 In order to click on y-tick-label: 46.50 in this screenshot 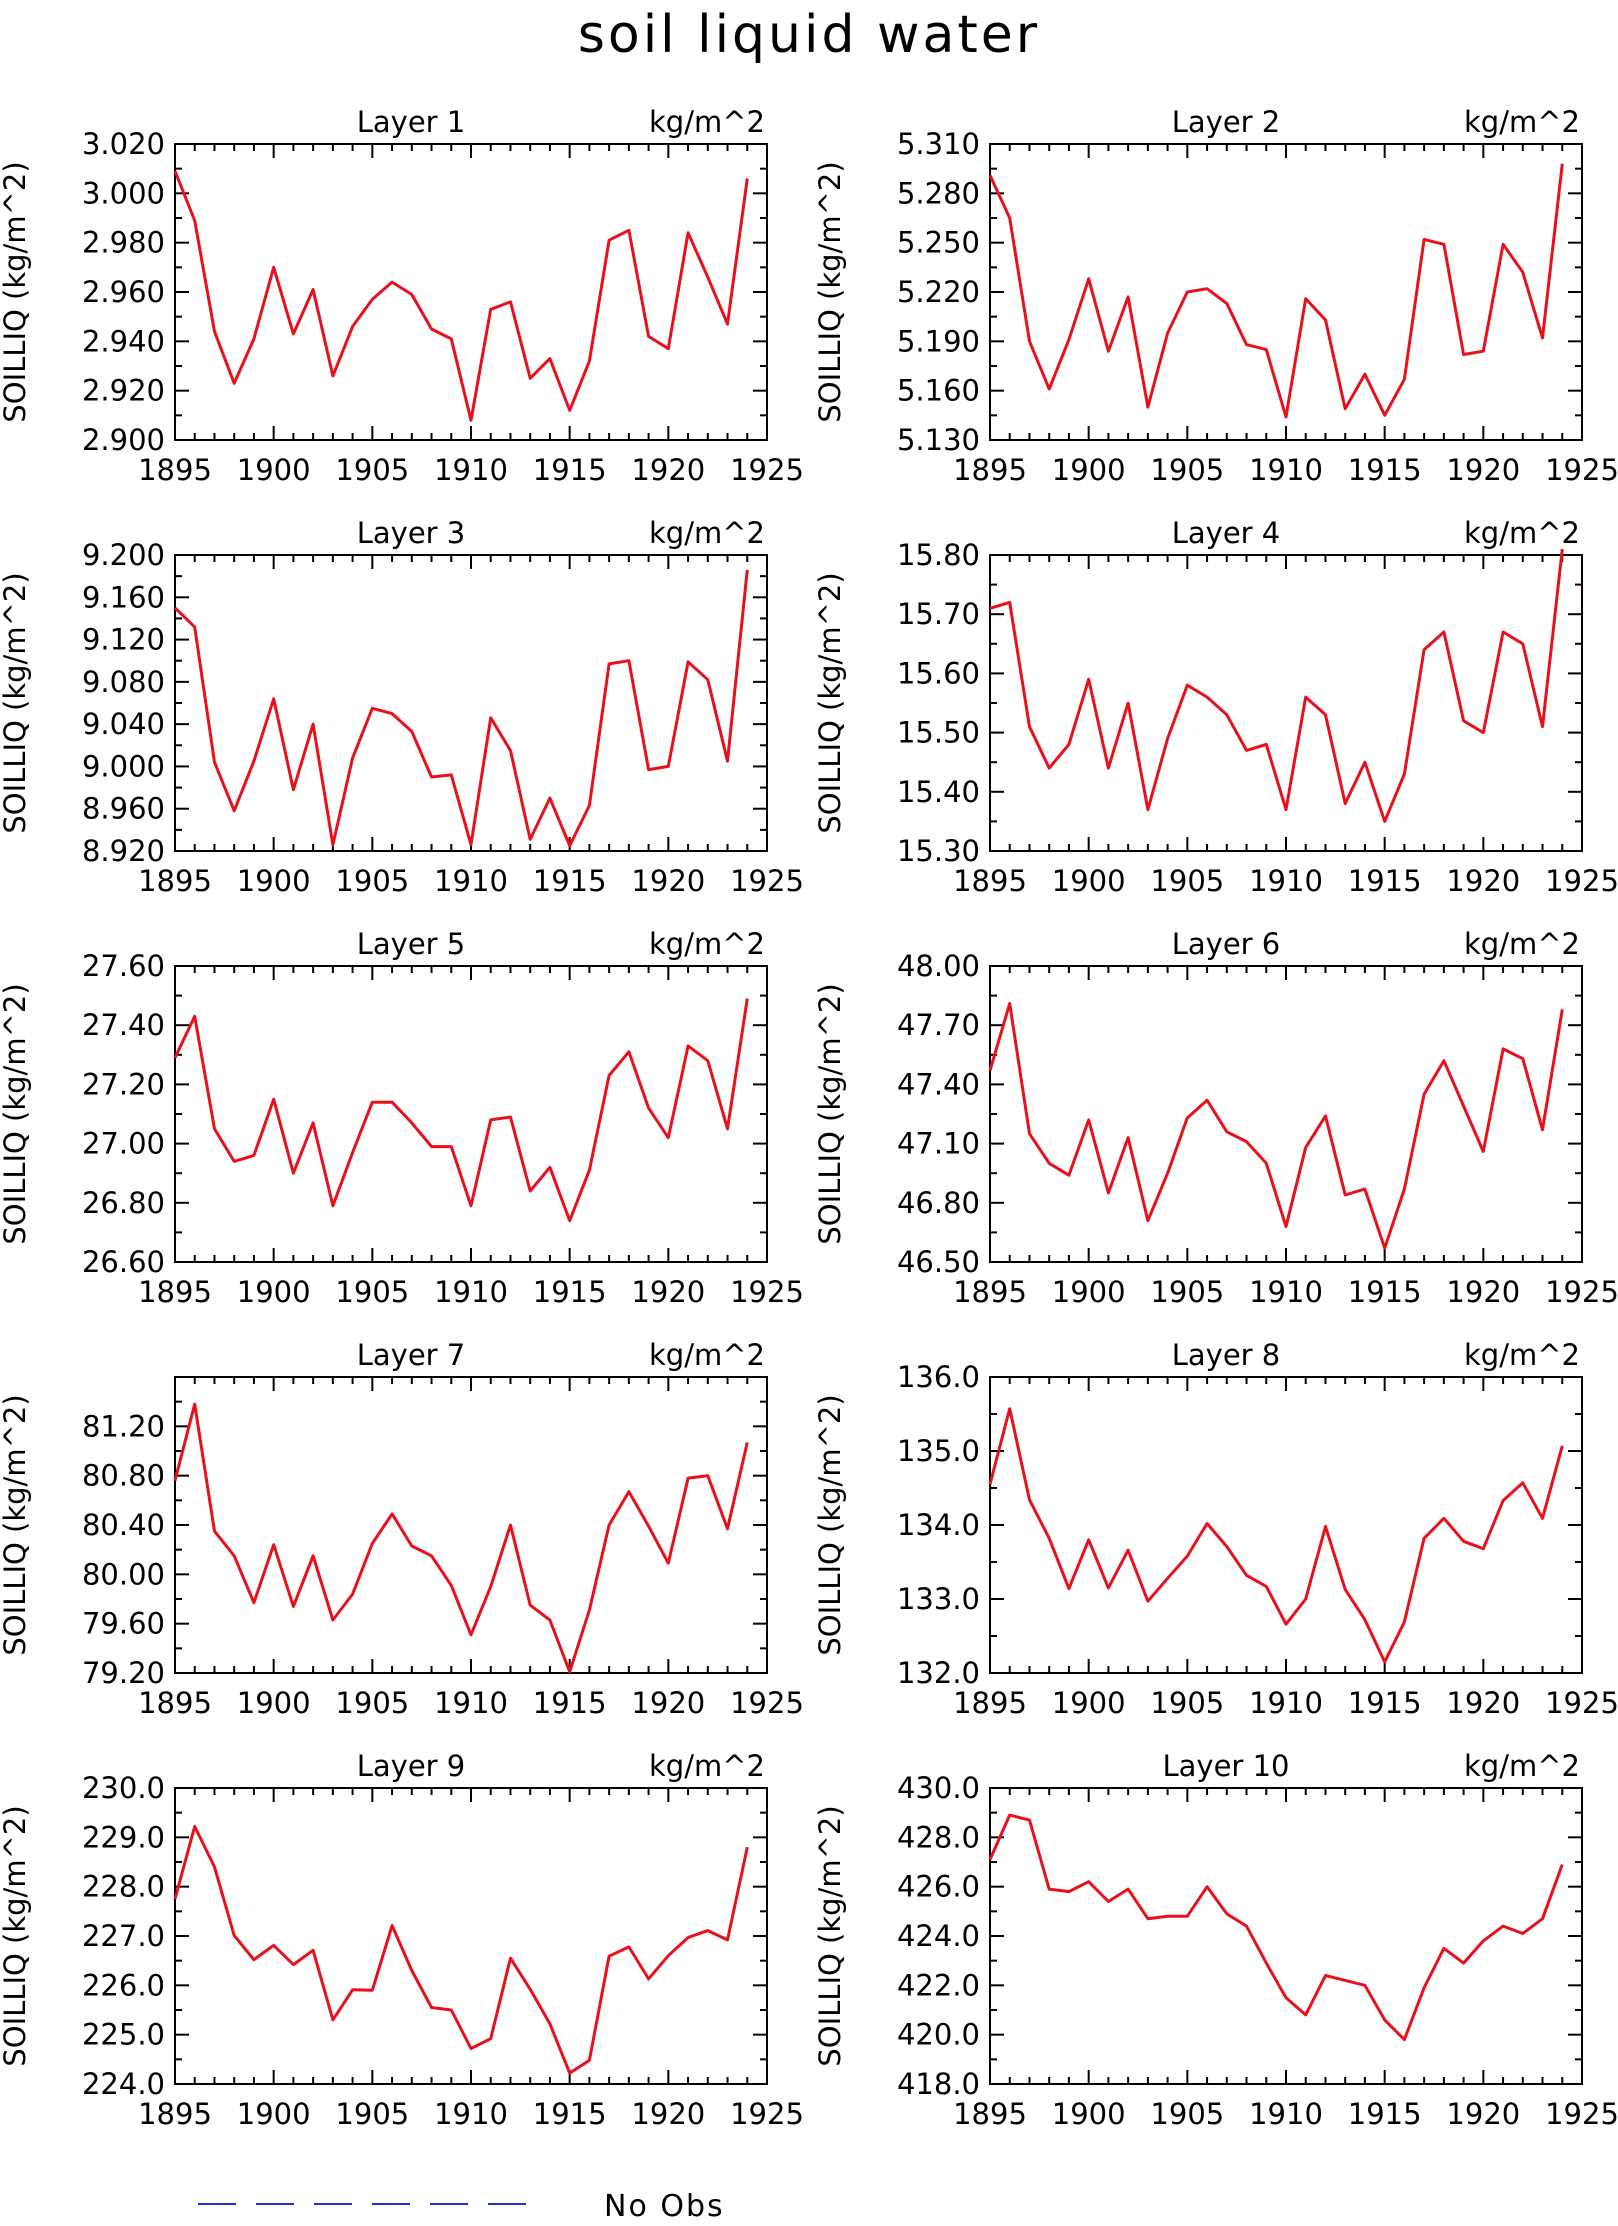, I will do `click(938, 1262)`.